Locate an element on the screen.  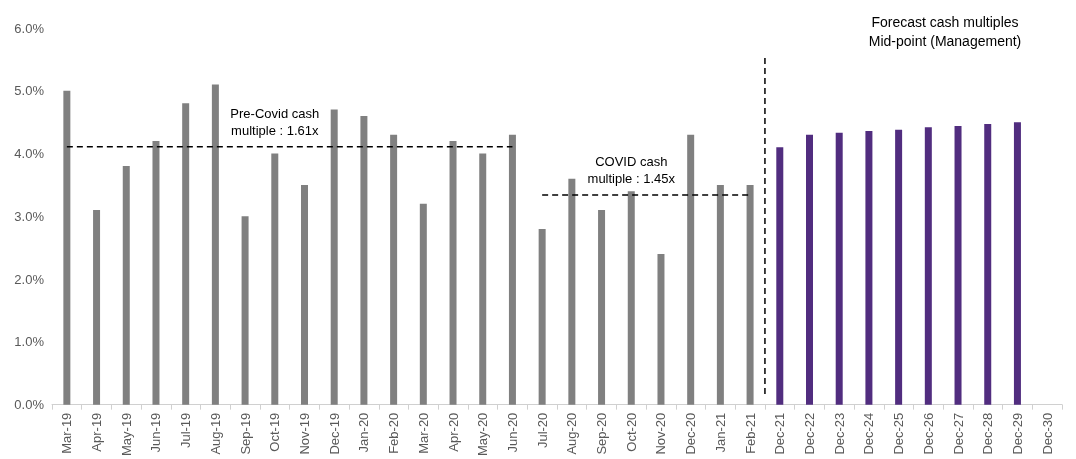
x-tick-label: Oct-20 is located at coordinates (631, 432).